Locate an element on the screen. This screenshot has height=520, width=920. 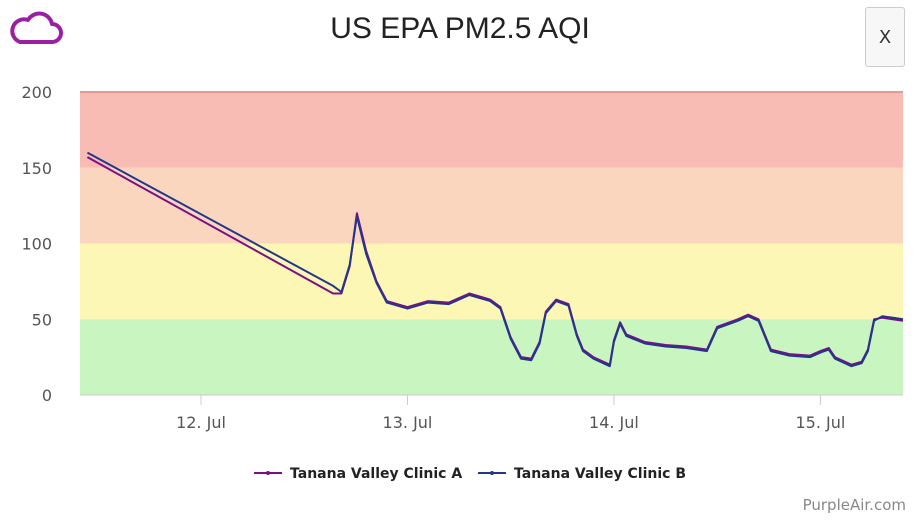
legend-item-b: Tanana Valley Clinic B is located at coordinates (582, 474).